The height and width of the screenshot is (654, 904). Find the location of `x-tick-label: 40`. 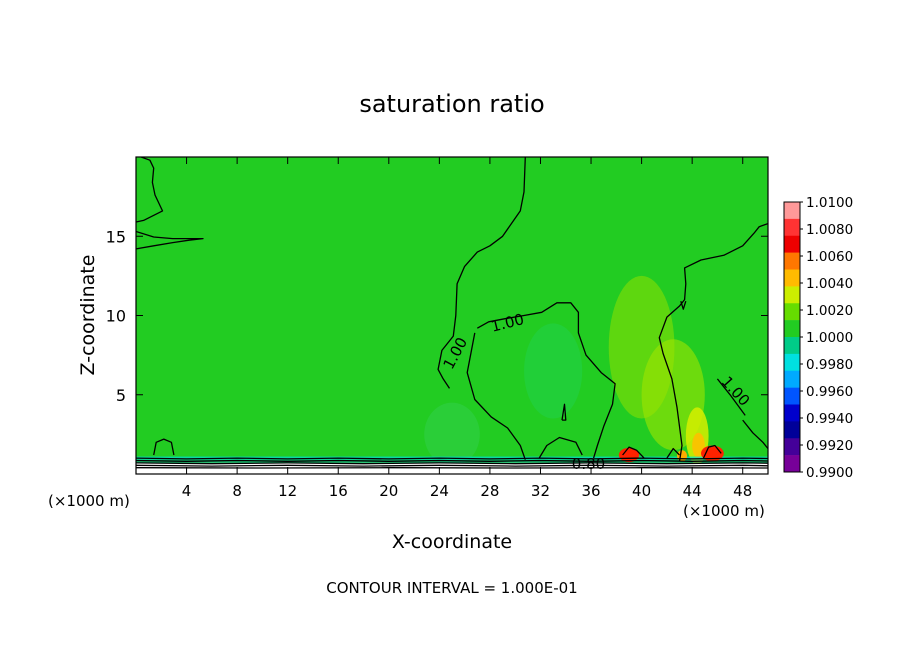

x-tick-label: 40 is located at coordinates (641, 491).